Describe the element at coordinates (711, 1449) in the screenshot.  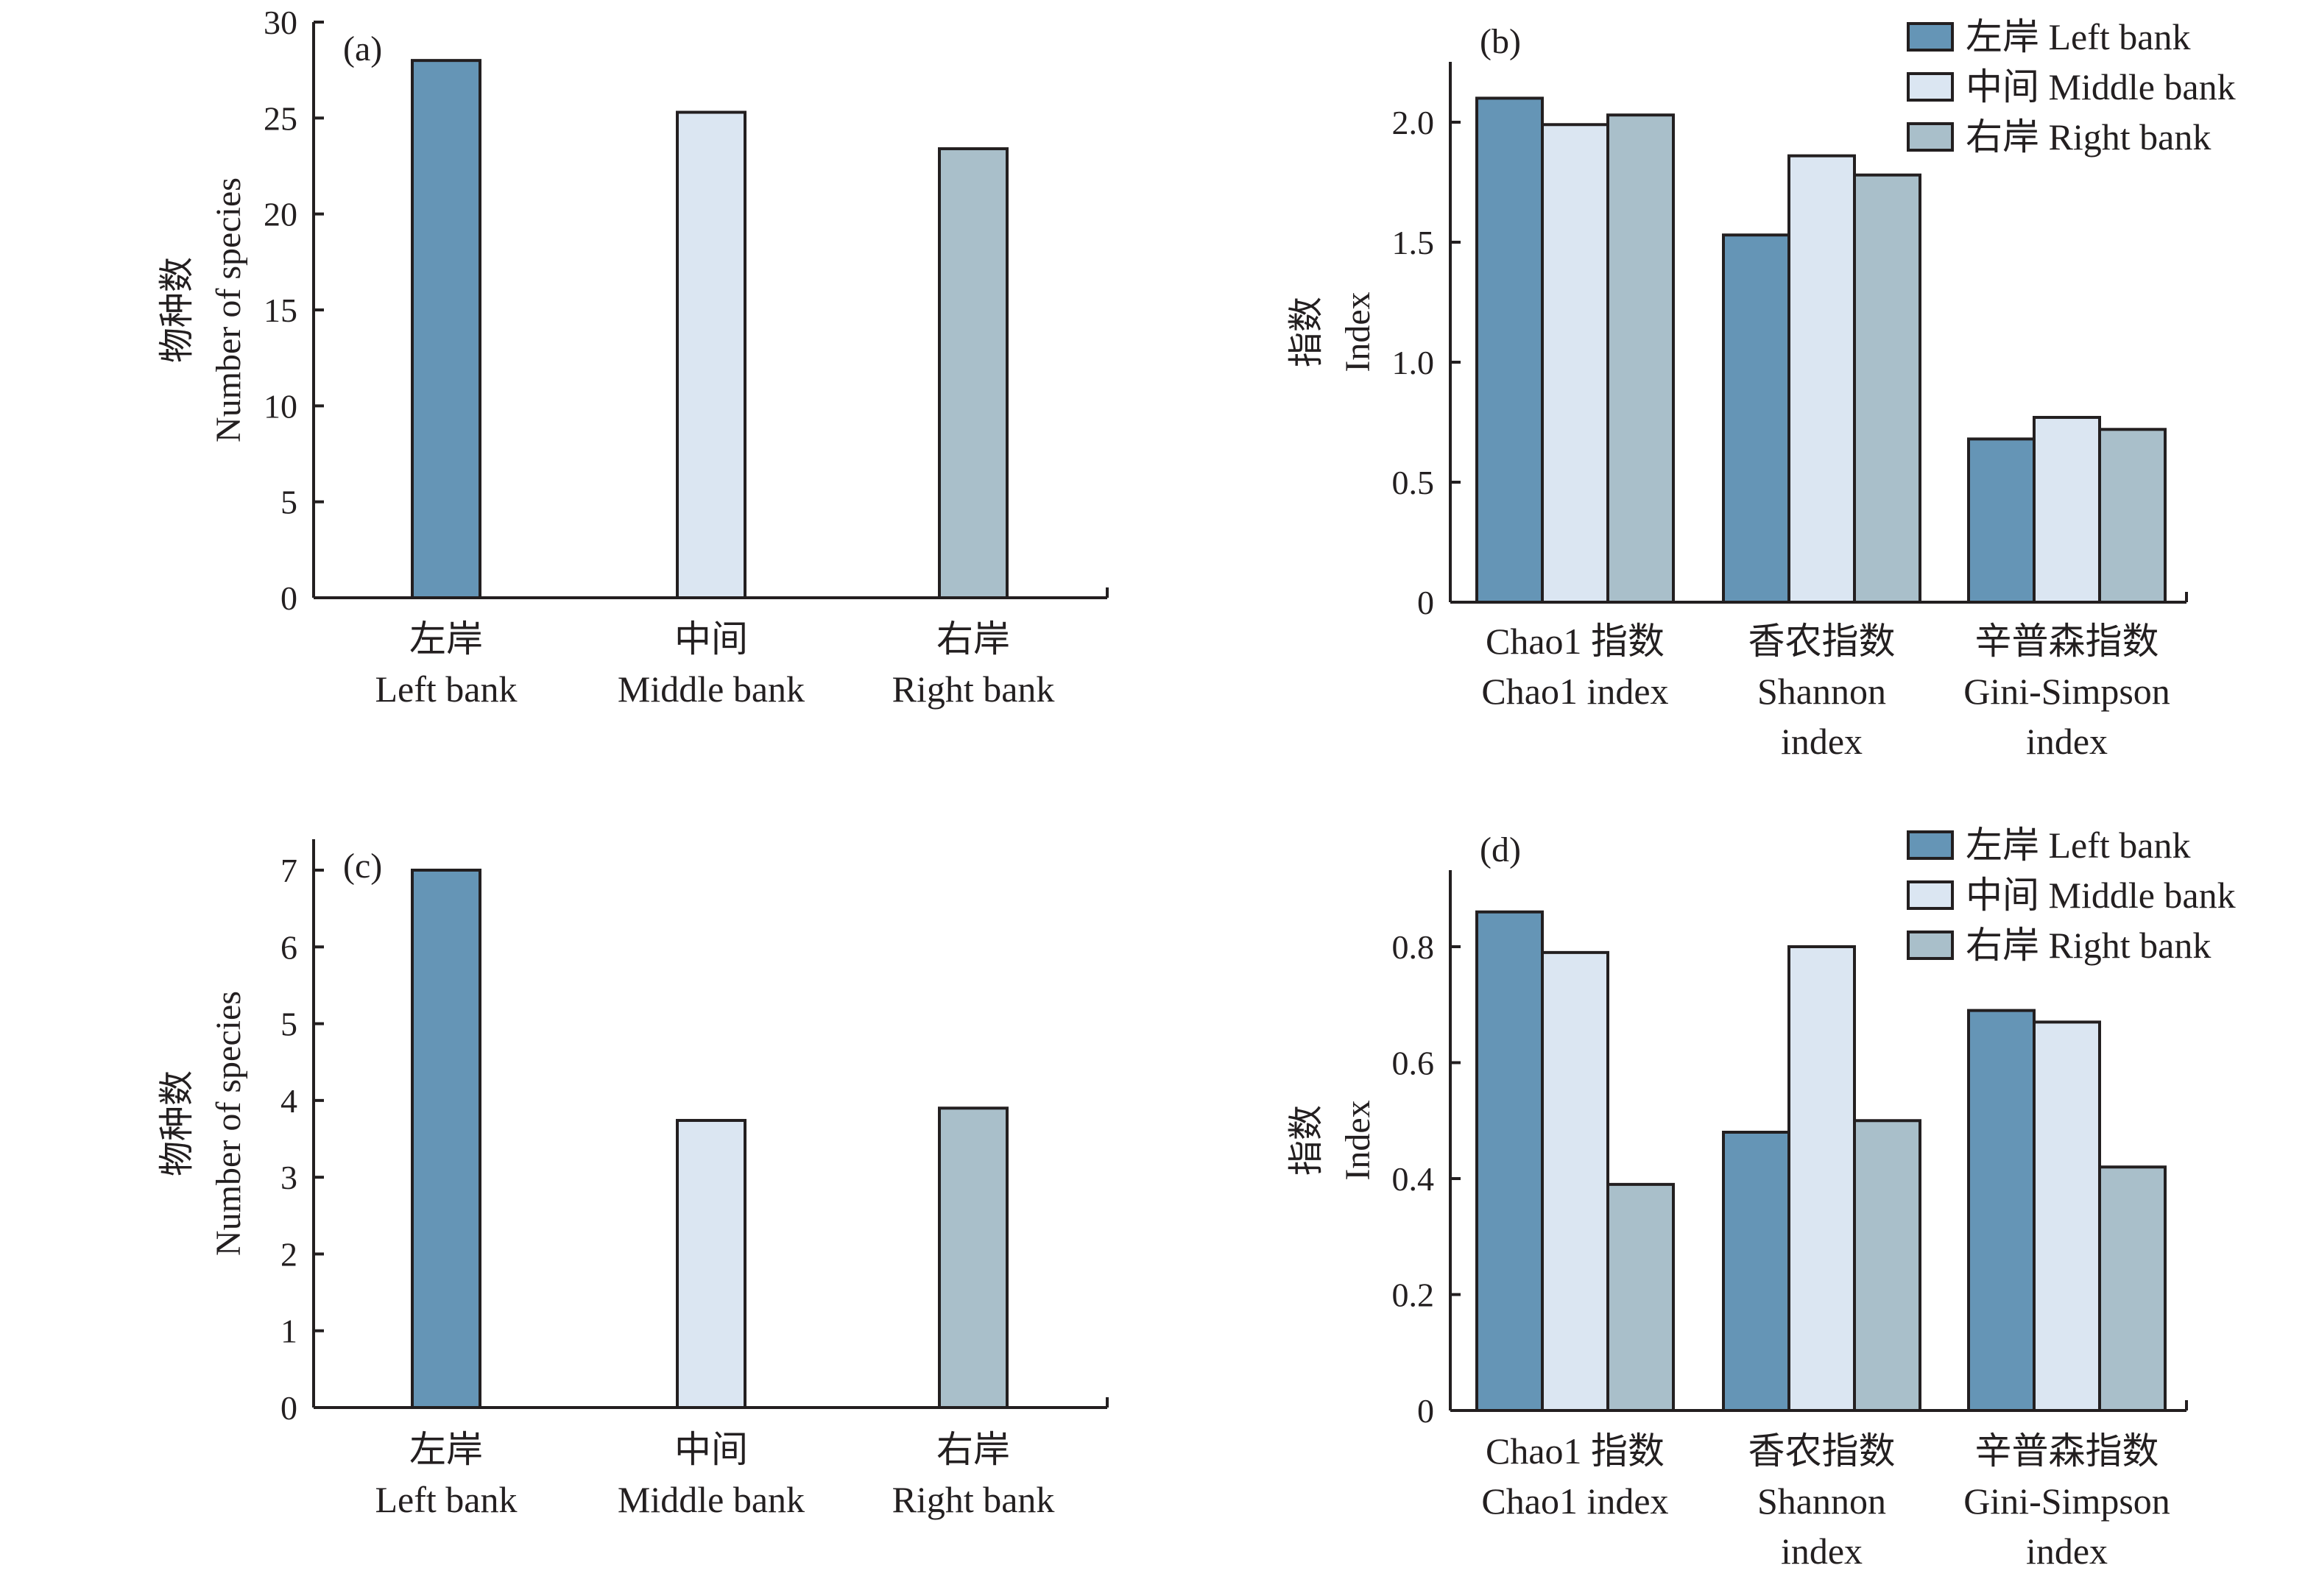
I see `x-category-label-zh: 中间` at that location.